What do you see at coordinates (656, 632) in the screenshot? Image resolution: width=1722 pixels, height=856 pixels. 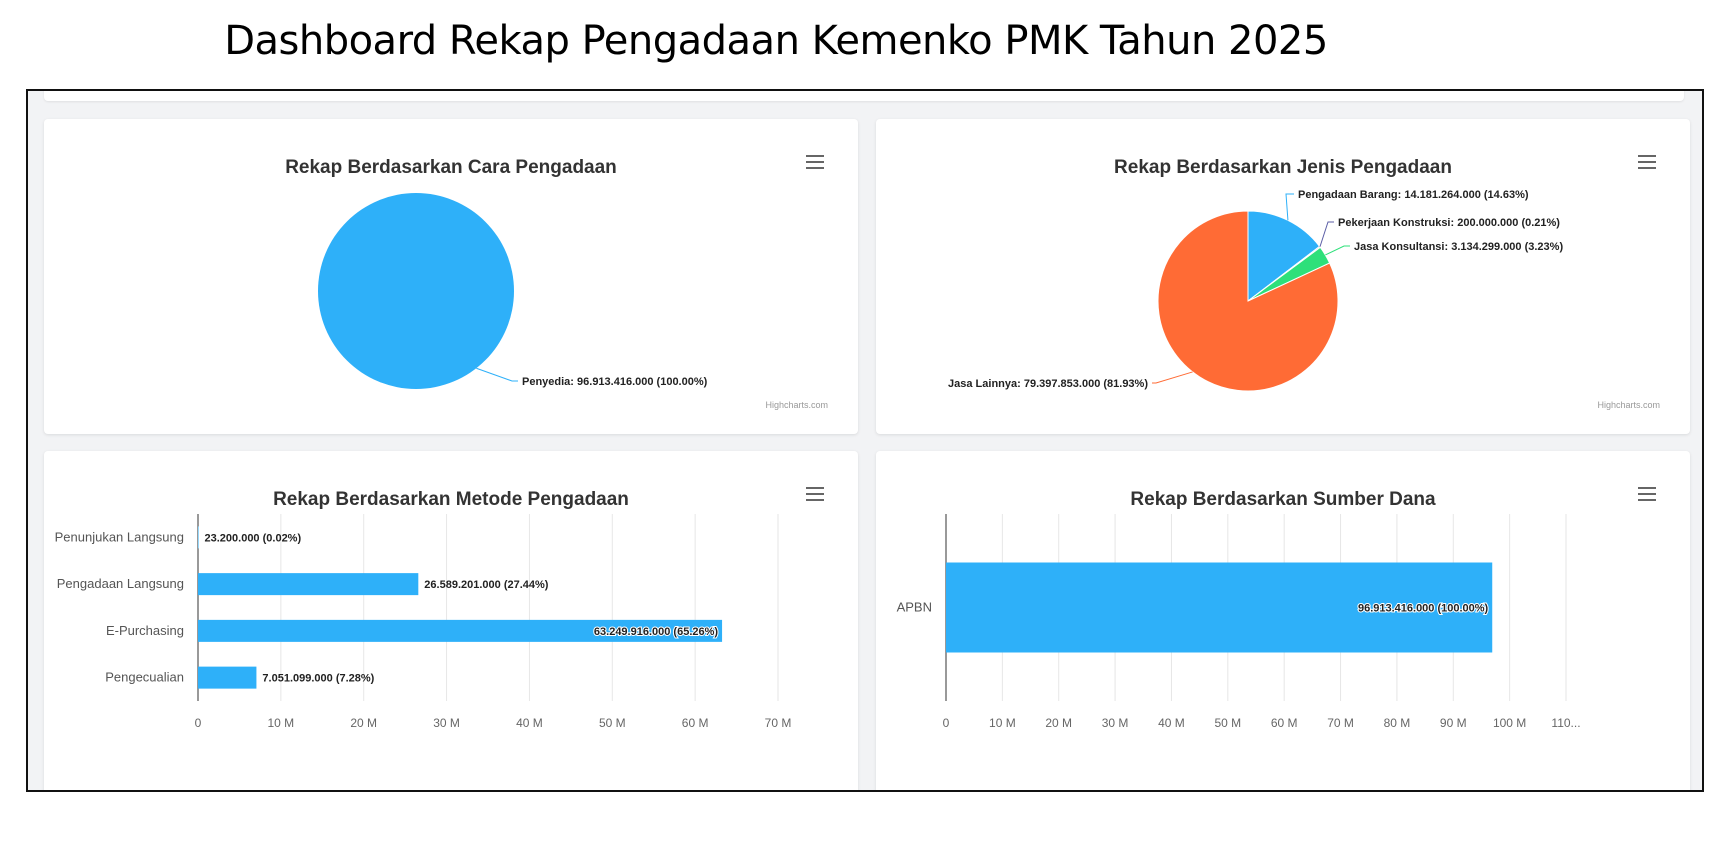 I see `bar-data-label: 63.249.916.000 (65.26%)` at bounding box center [656, 632].